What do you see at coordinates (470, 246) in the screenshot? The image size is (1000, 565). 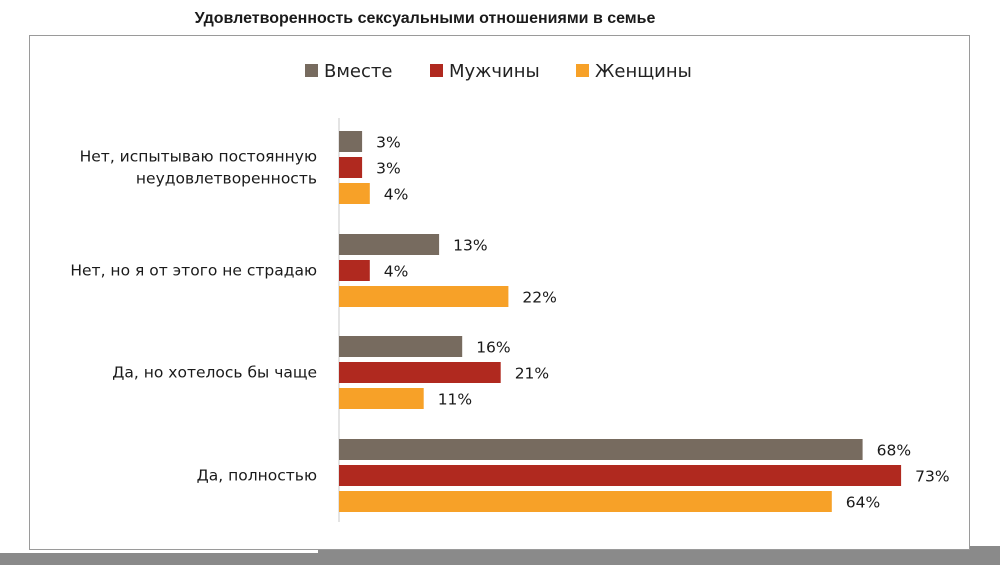 I see `value-label-2-1: 13%` at bounding box center [470, 246].